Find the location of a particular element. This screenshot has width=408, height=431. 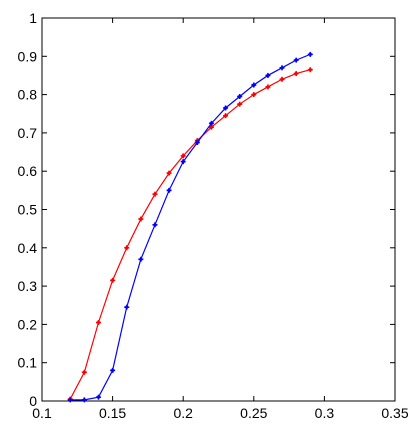

y-tick-label: 0.8 is located at coordinates (28, 95).